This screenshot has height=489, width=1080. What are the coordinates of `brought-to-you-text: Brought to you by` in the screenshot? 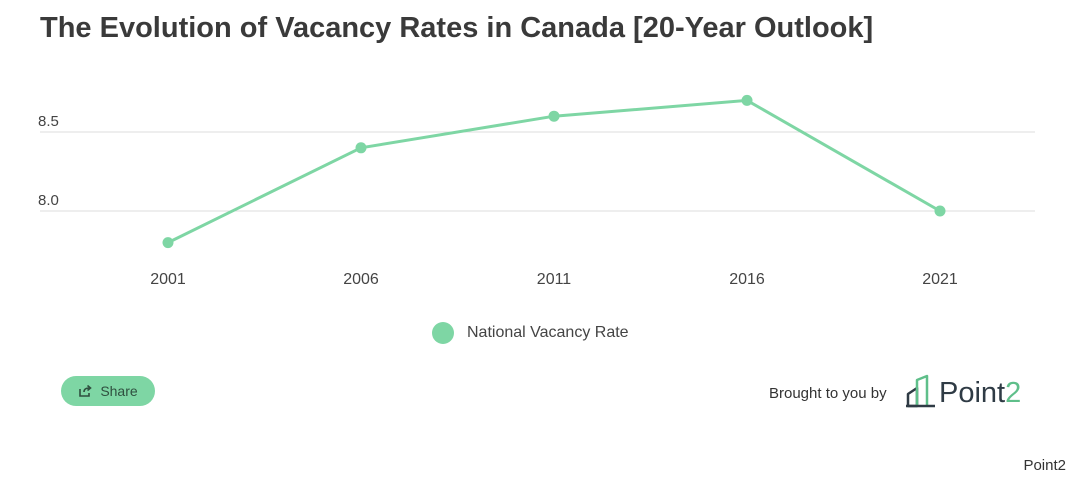 It's located at (828, 393).